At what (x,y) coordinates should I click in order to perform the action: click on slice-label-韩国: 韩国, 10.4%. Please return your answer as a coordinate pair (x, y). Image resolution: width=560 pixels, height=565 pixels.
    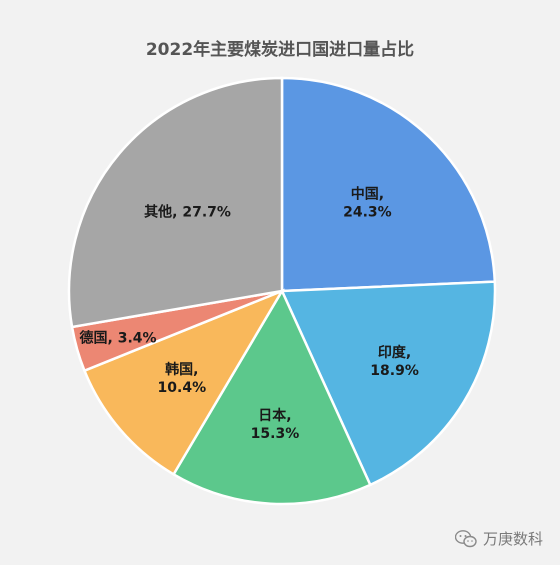
    Looking at the image, I should click on (182, 378).